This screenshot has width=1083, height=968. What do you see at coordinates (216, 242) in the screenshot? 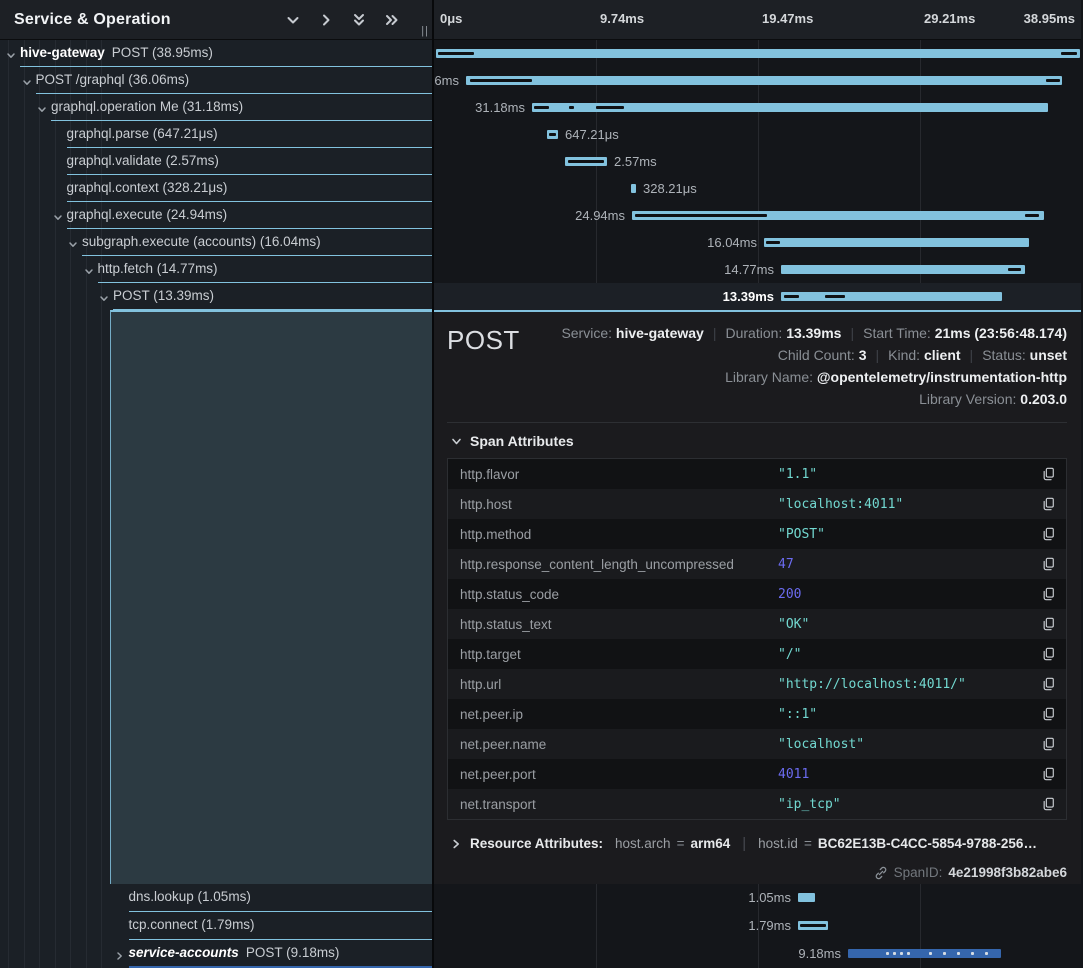
I see `tree-row: subgraph.execute (accounts) (16.04ms)` at bounding box center [216, 242].